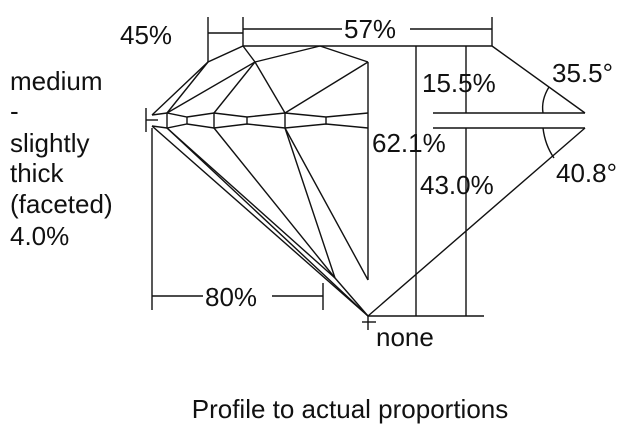  What do you see at coordinates (231, 297) in the screenshot?
I see `lower-half-label: 80%` at bounding box center [231, 297].